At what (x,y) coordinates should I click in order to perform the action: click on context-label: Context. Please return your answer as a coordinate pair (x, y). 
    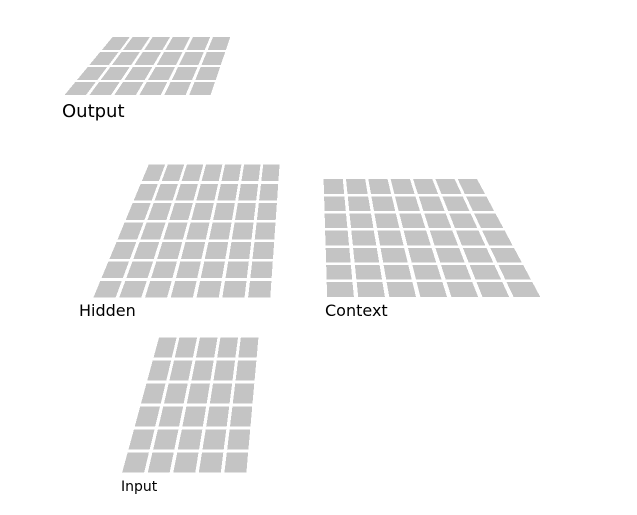
    Looking at the image, I should click on (356, 310).